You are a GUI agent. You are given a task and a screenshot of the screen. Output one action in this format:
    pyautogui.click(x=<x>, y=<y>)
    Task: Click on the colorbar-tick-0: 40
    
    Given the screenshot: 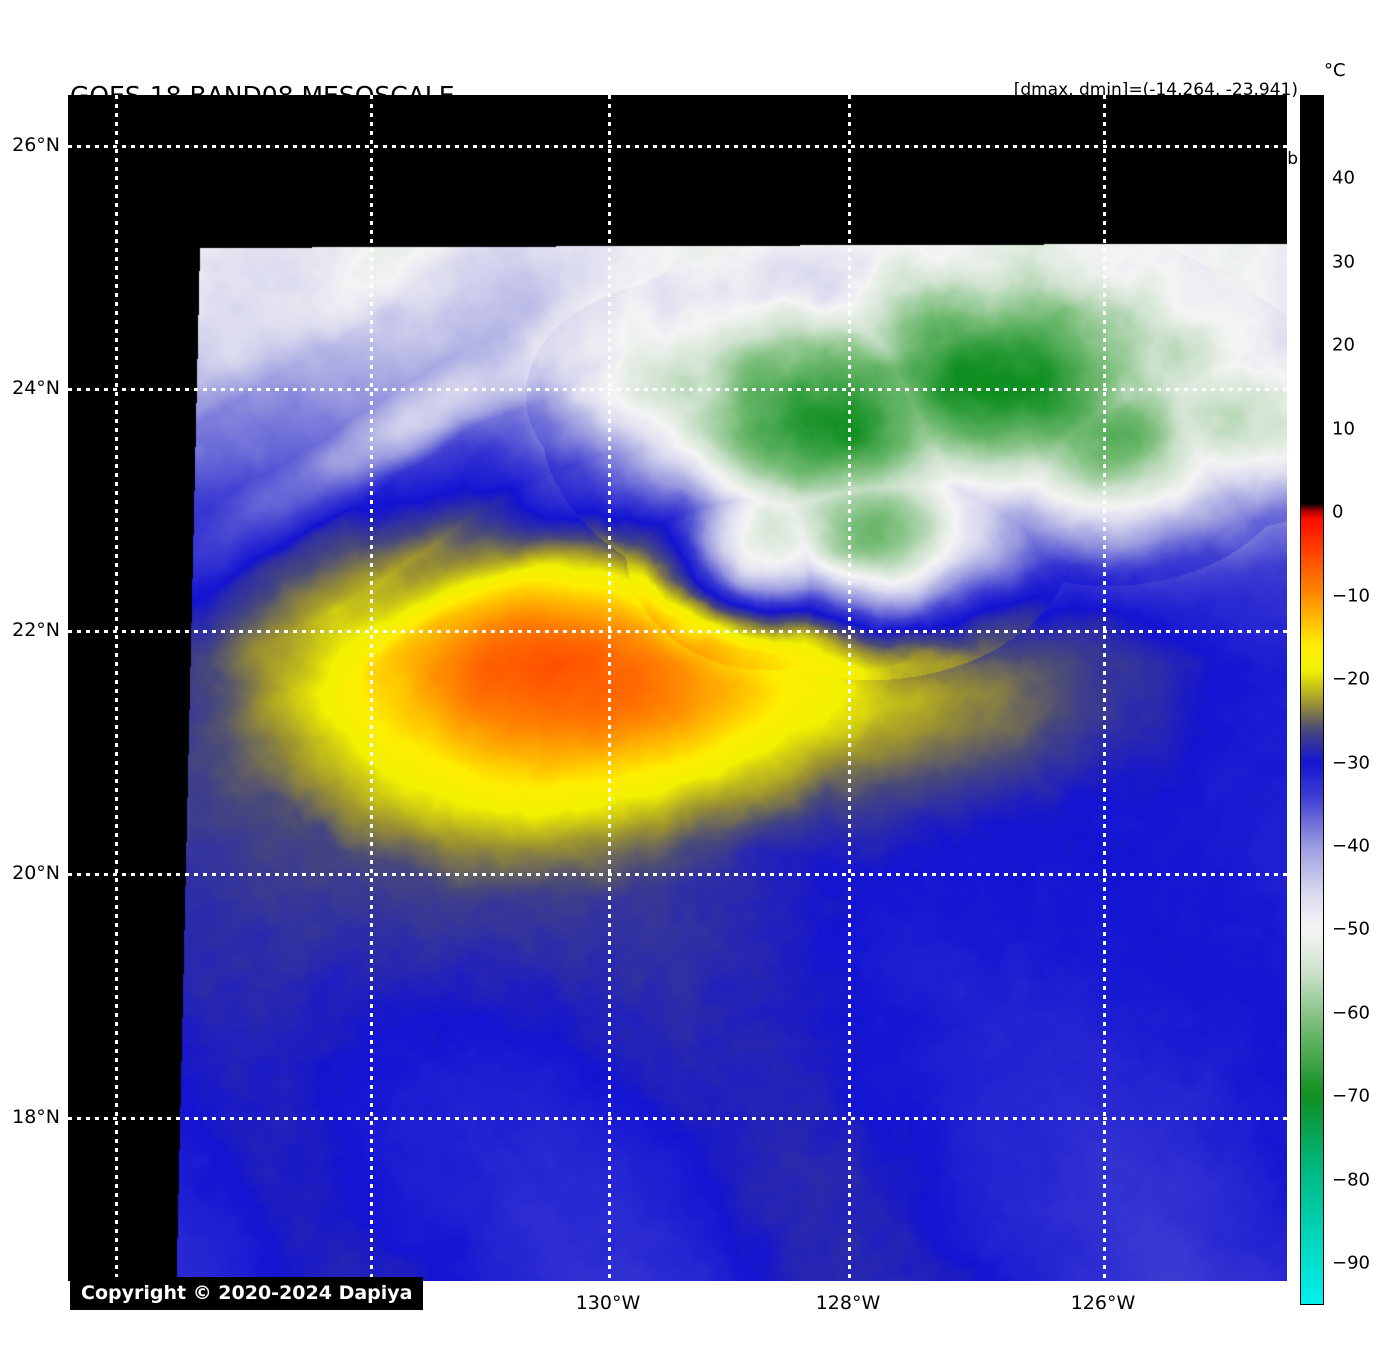 What is the action you would take?
    pyautogui.click(x=1343, y=178)
    